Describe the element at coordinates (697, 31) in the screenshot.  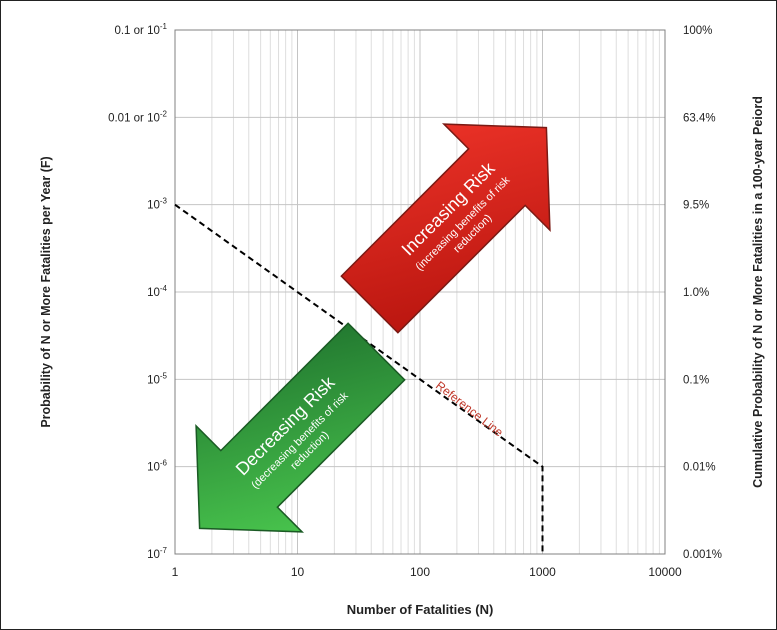
I see `y-right-tick-label: 100%` at that location.